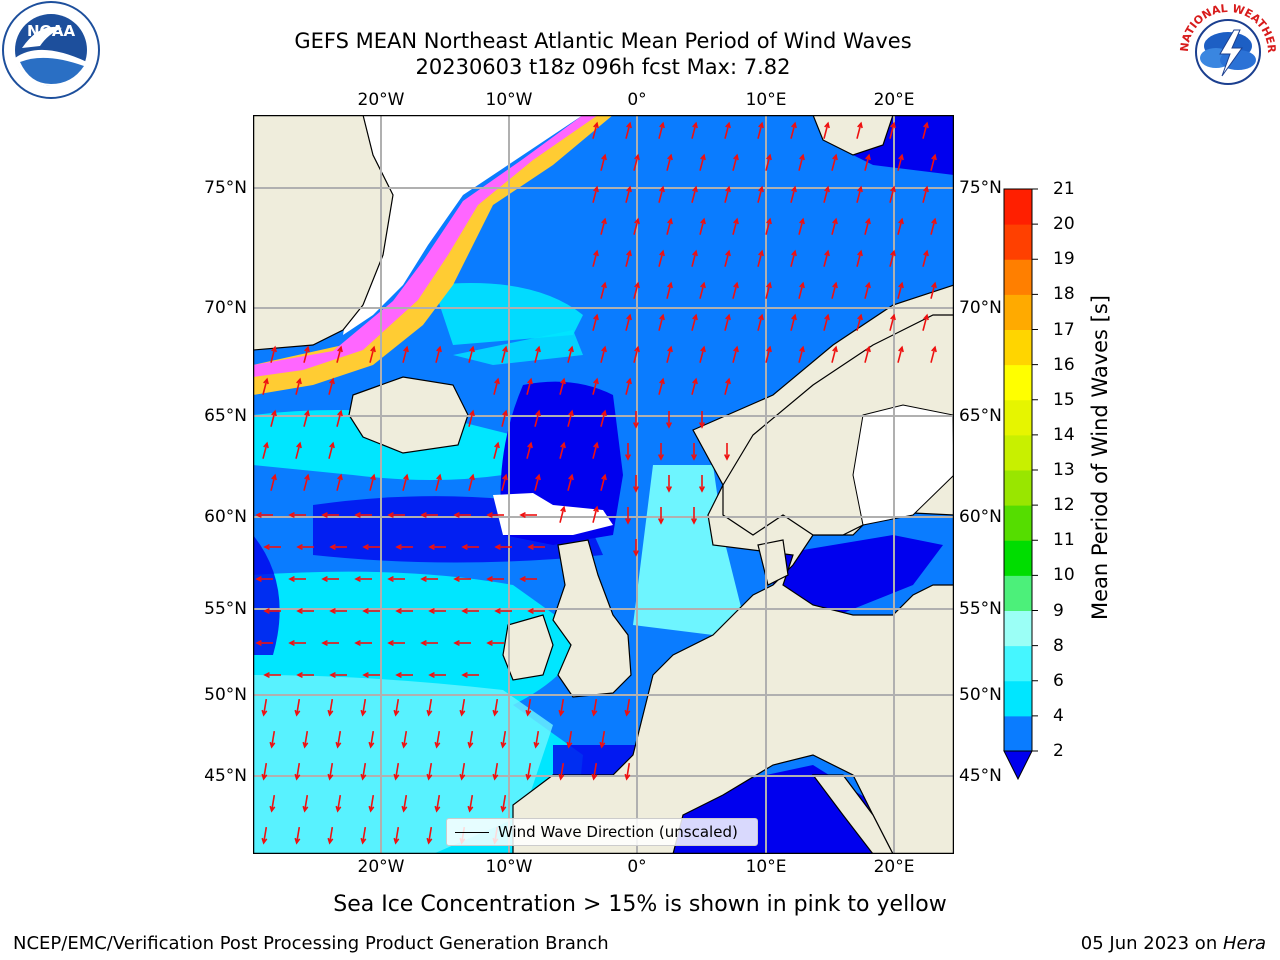  I want to click on legend-label: Wind Wave Direction (unscaled), so click(618, 832).